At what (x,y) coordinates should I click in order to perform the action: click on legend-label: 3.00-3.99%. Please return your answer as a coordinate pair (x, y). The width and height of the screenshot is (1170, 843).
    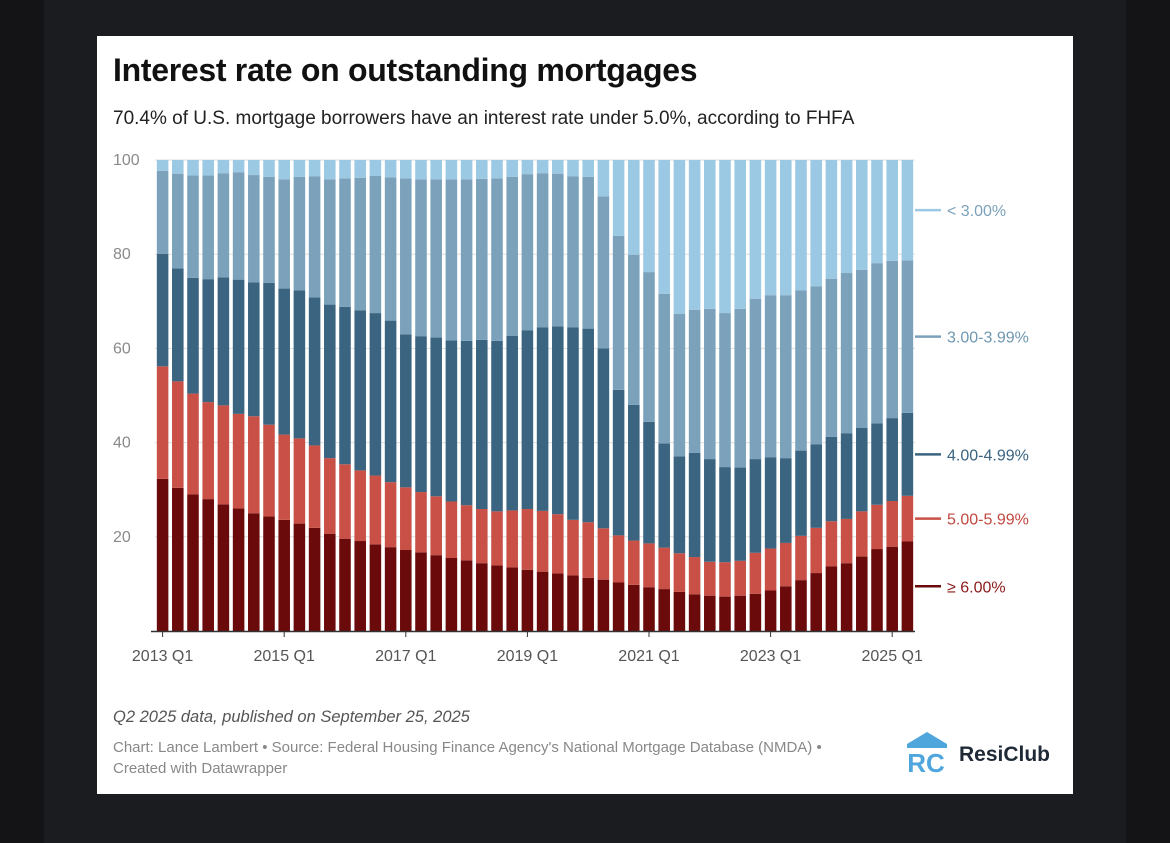
    Looking at the image, I should click on (988, 338).